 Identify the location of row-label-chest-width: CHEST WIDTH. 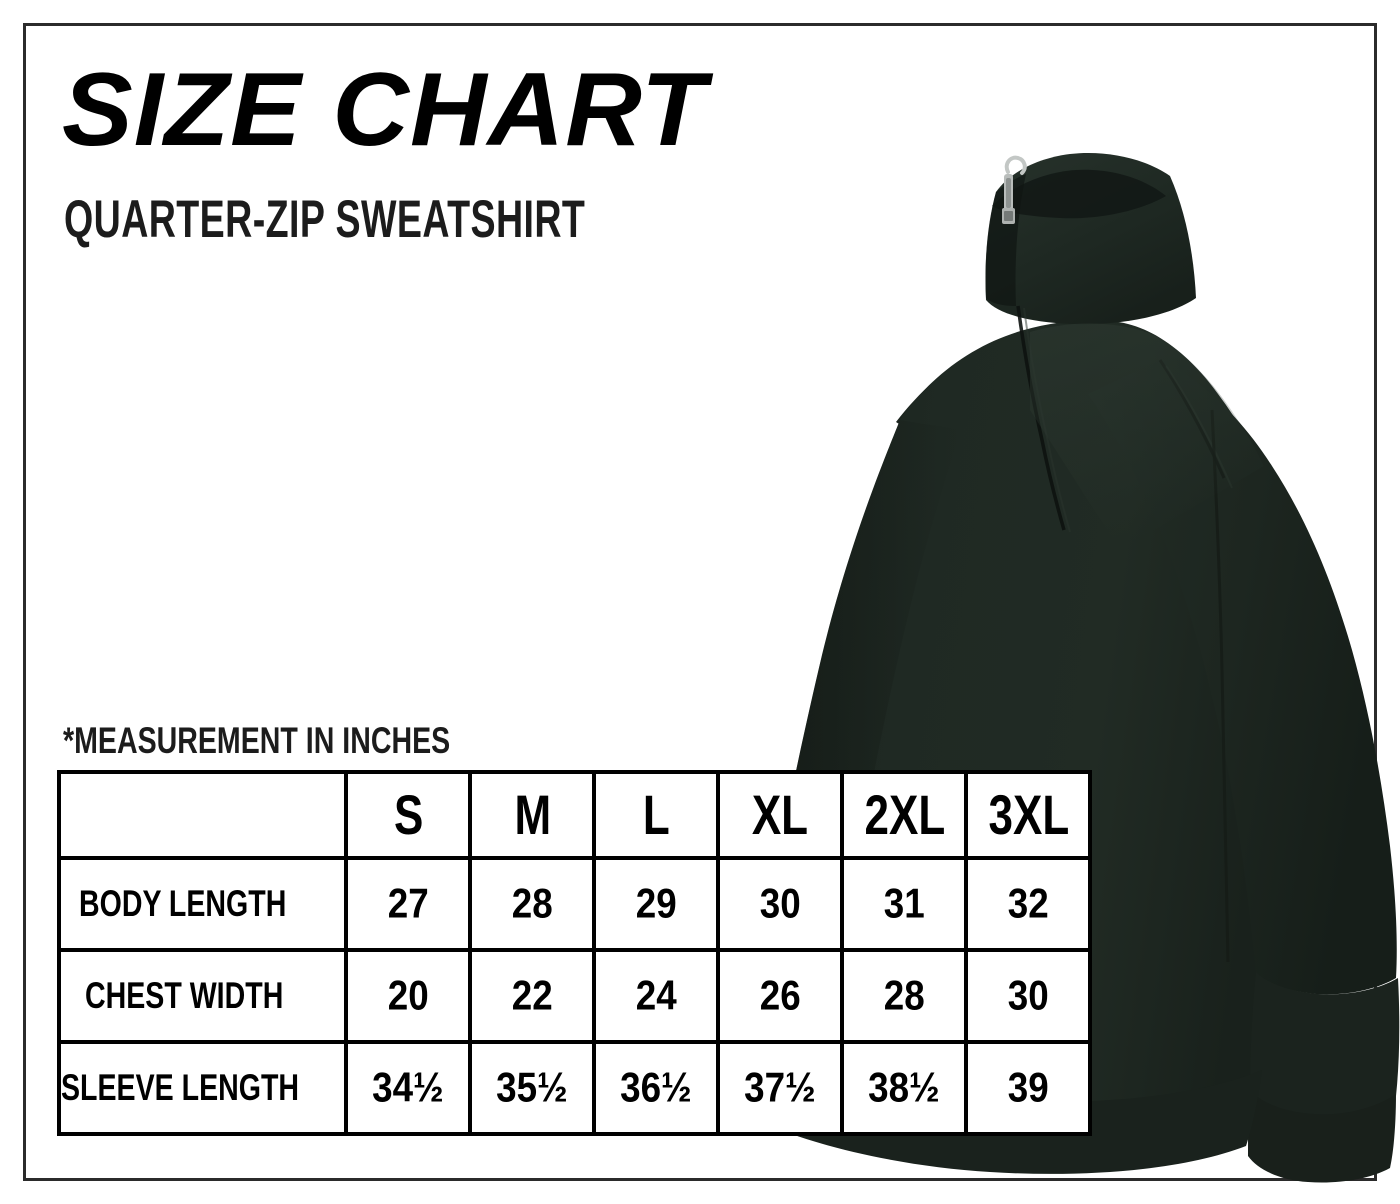
(202, 996).